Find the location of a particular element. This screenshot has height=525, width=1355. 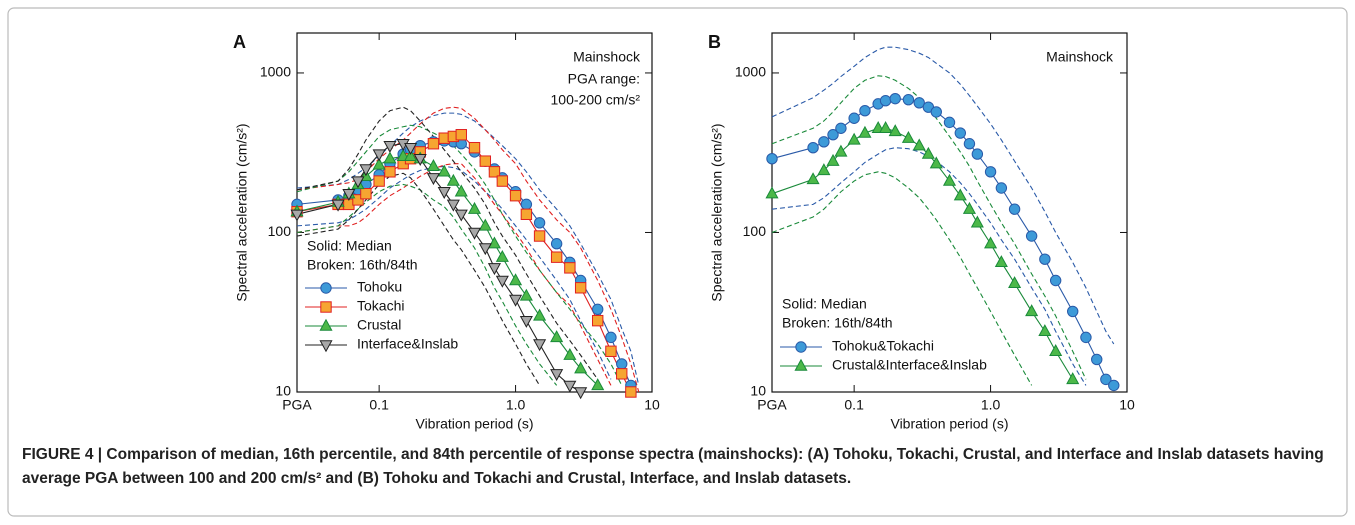

legend-label: Tohoku is located at coordinates (379, 287).